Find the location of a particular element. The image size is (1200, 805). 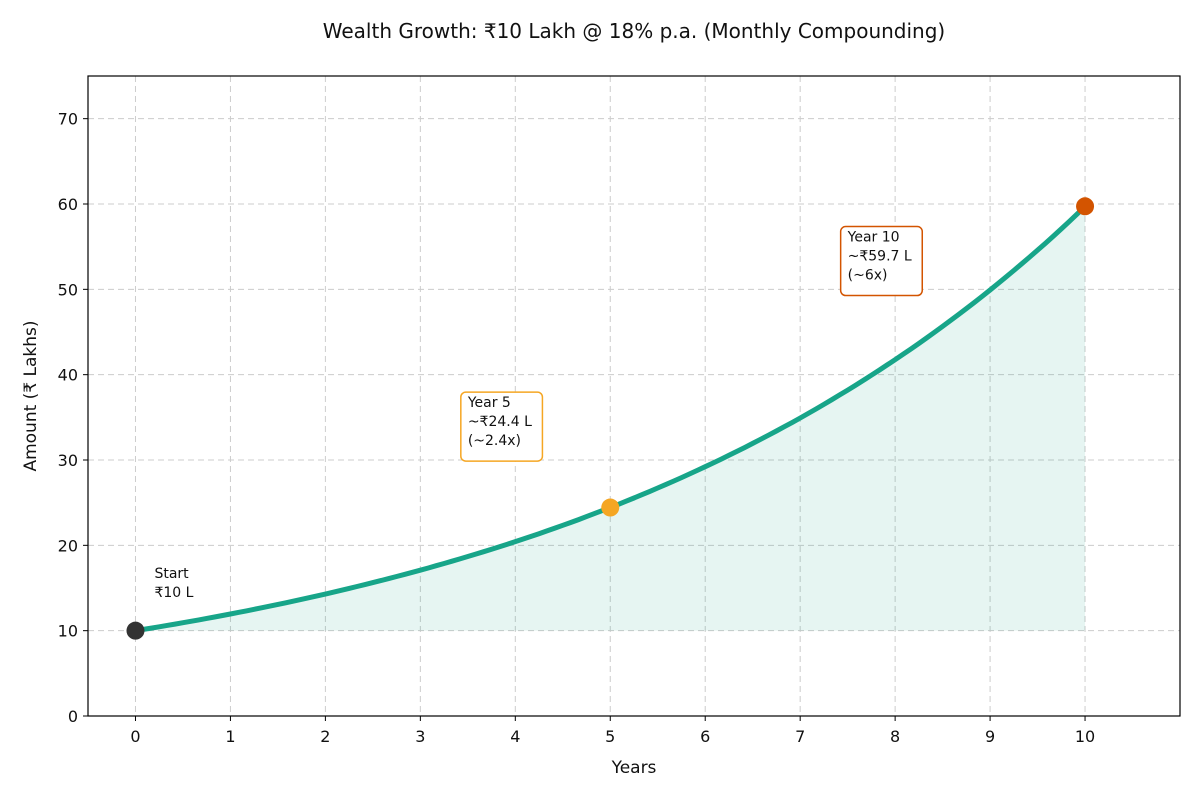

y-axis-label: Amount (₹ Lakhs) is located at coordinates (31, 395).